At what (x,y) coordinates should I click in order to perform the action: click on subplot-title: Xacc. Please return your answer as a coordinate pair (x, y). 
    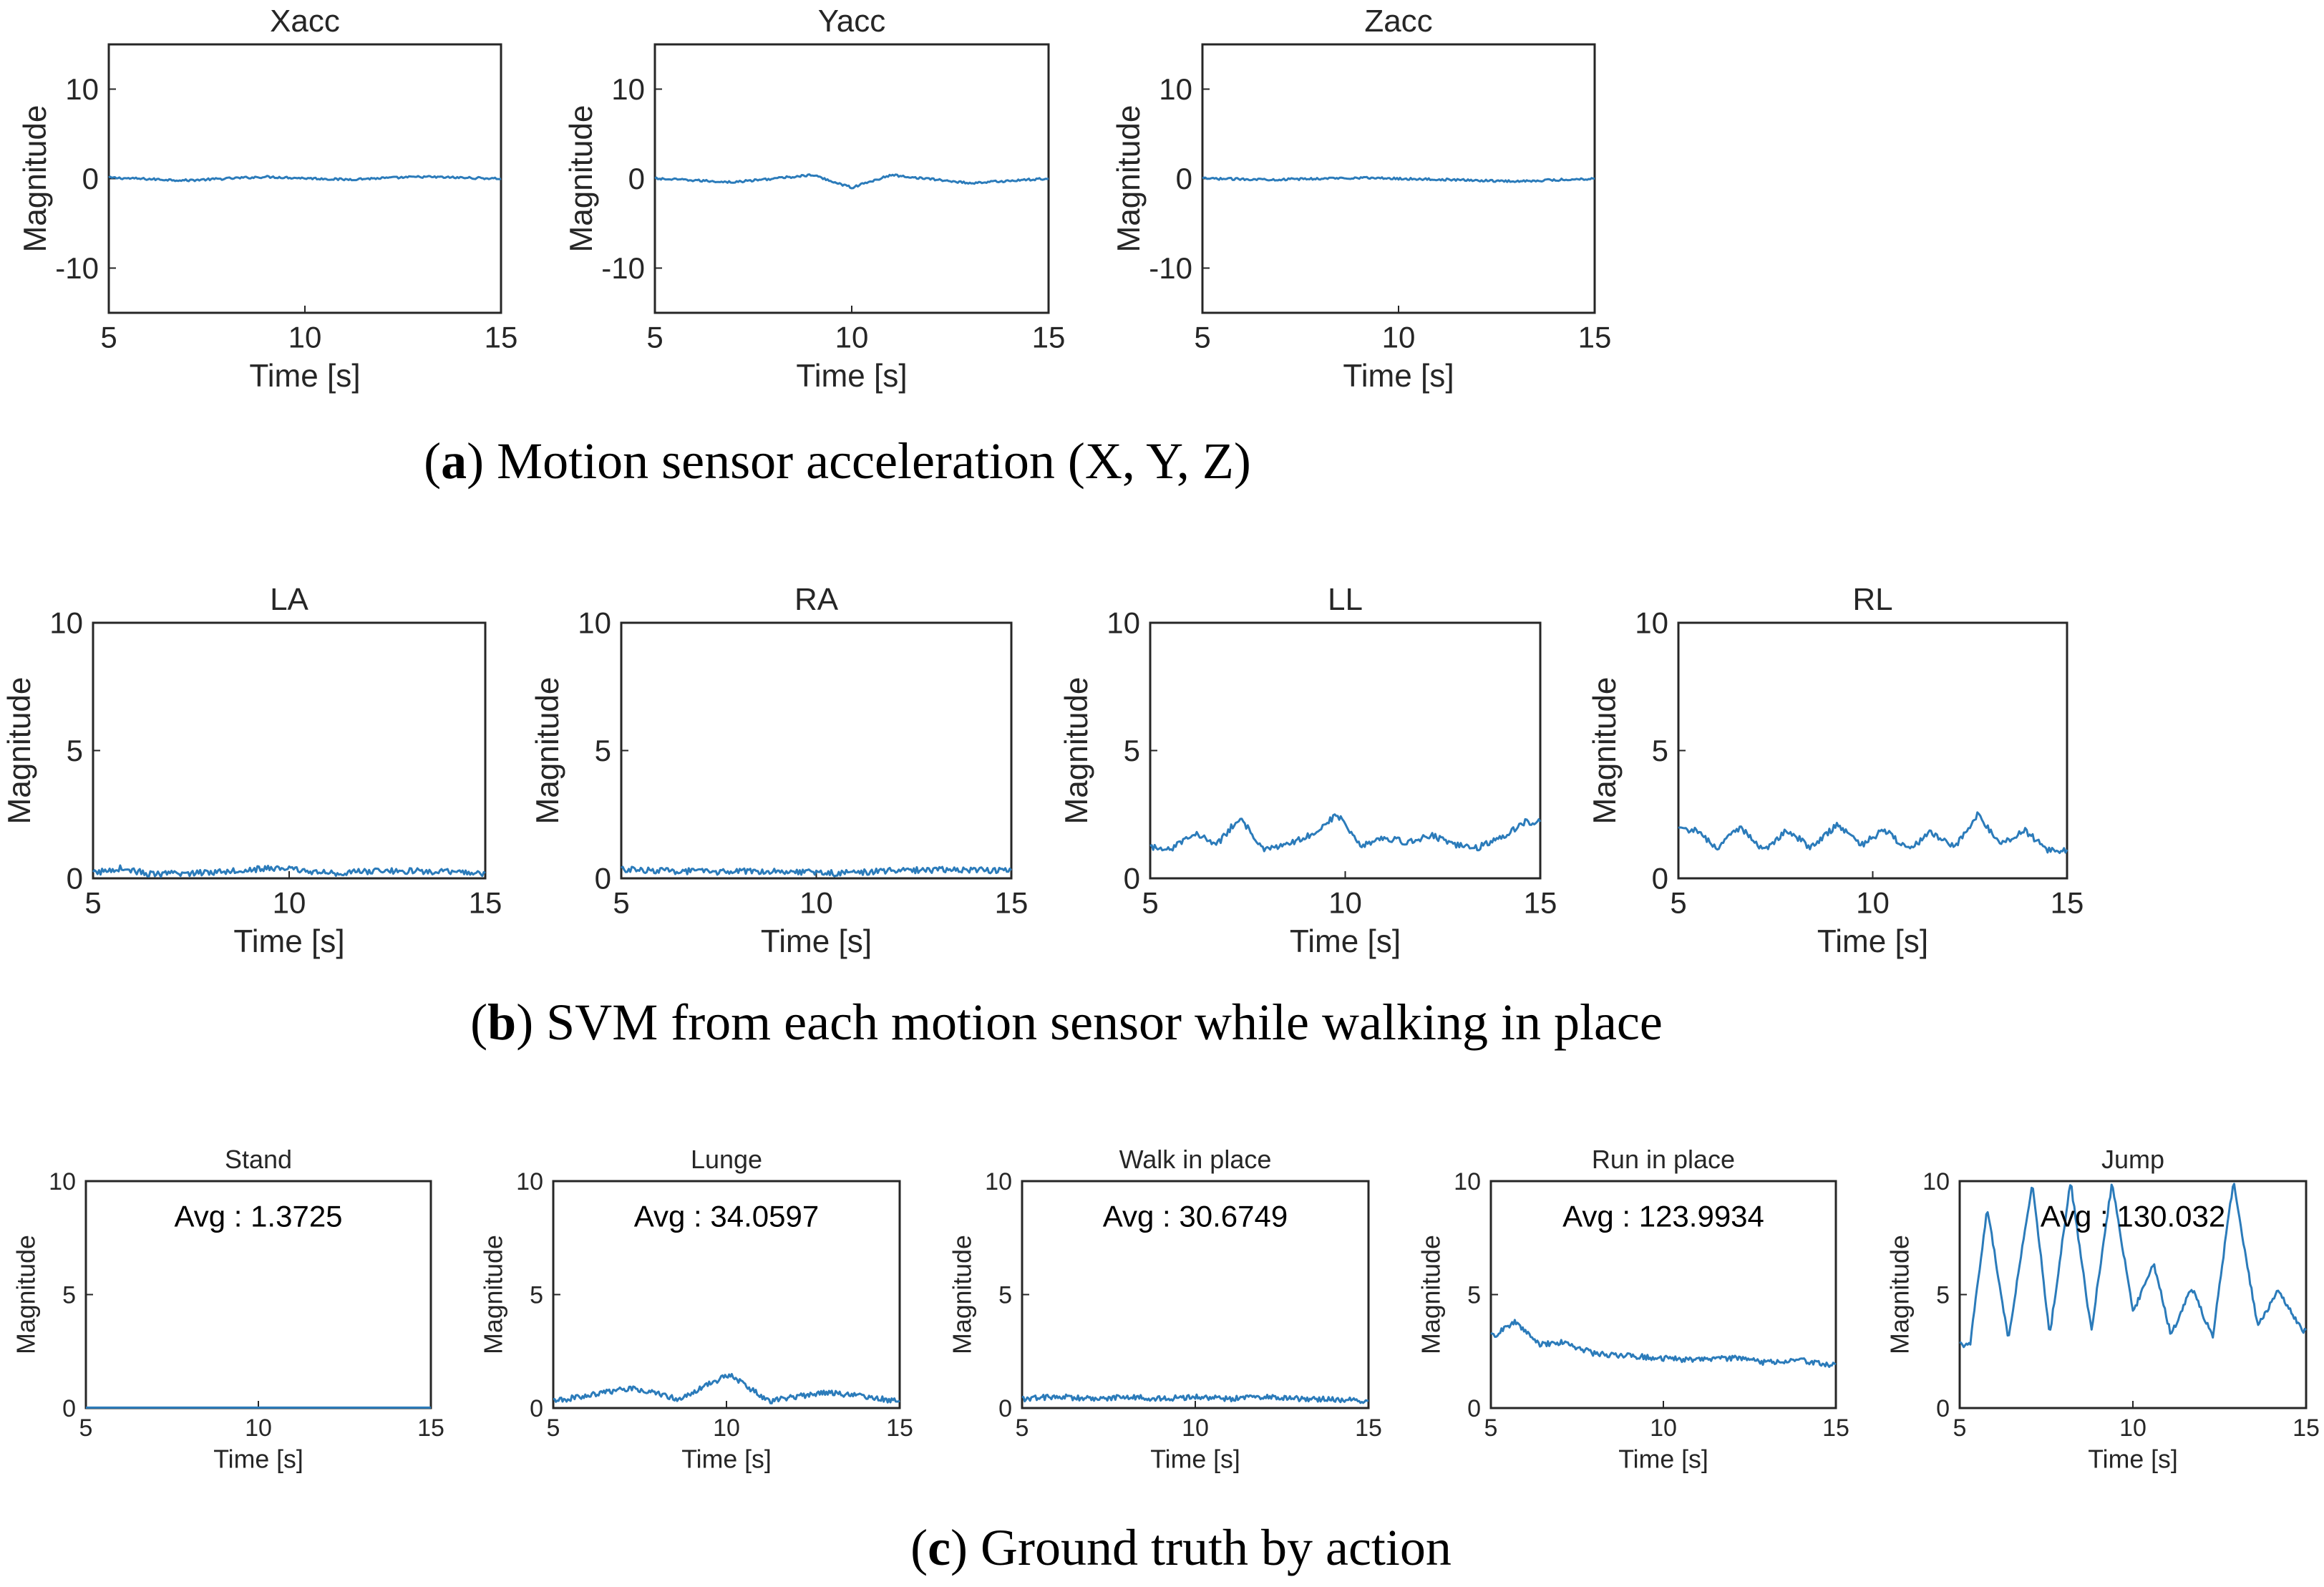
    Looking at the image, I should click on (305, 21).